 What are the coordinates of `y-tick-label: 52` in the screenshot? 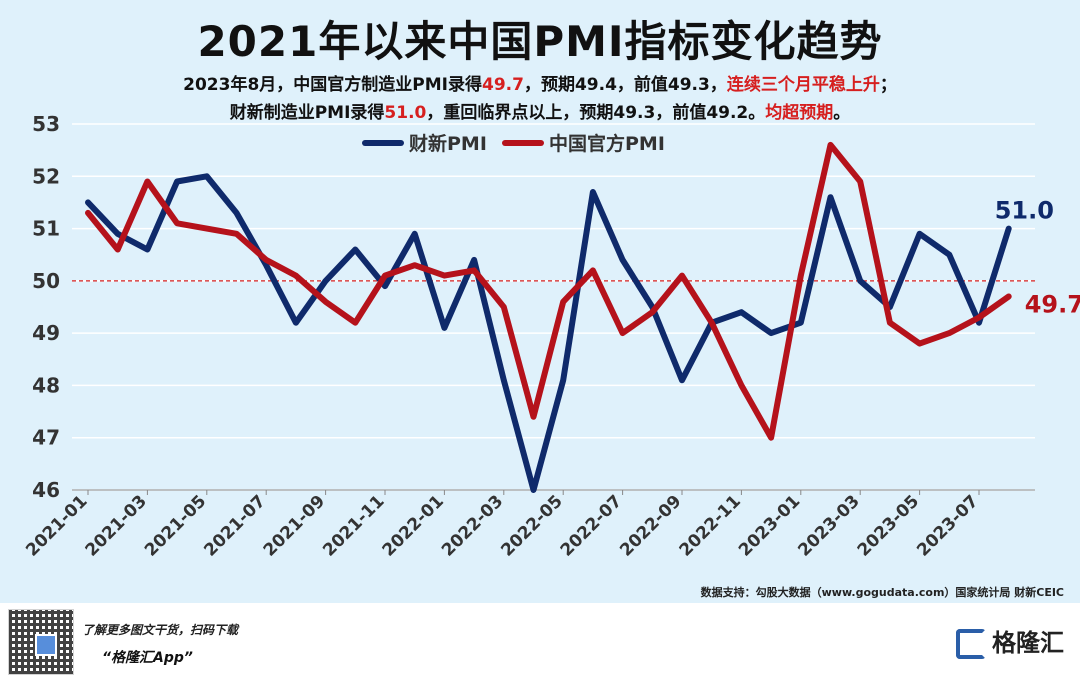 It's located at (46, 176).